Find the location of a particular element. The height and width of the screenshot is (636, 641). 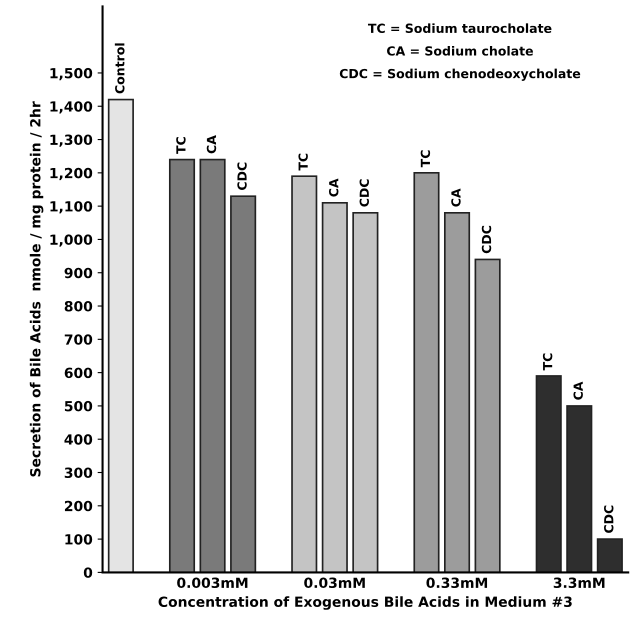

y-tick-label: 500 is located at coordinates (78, 406).